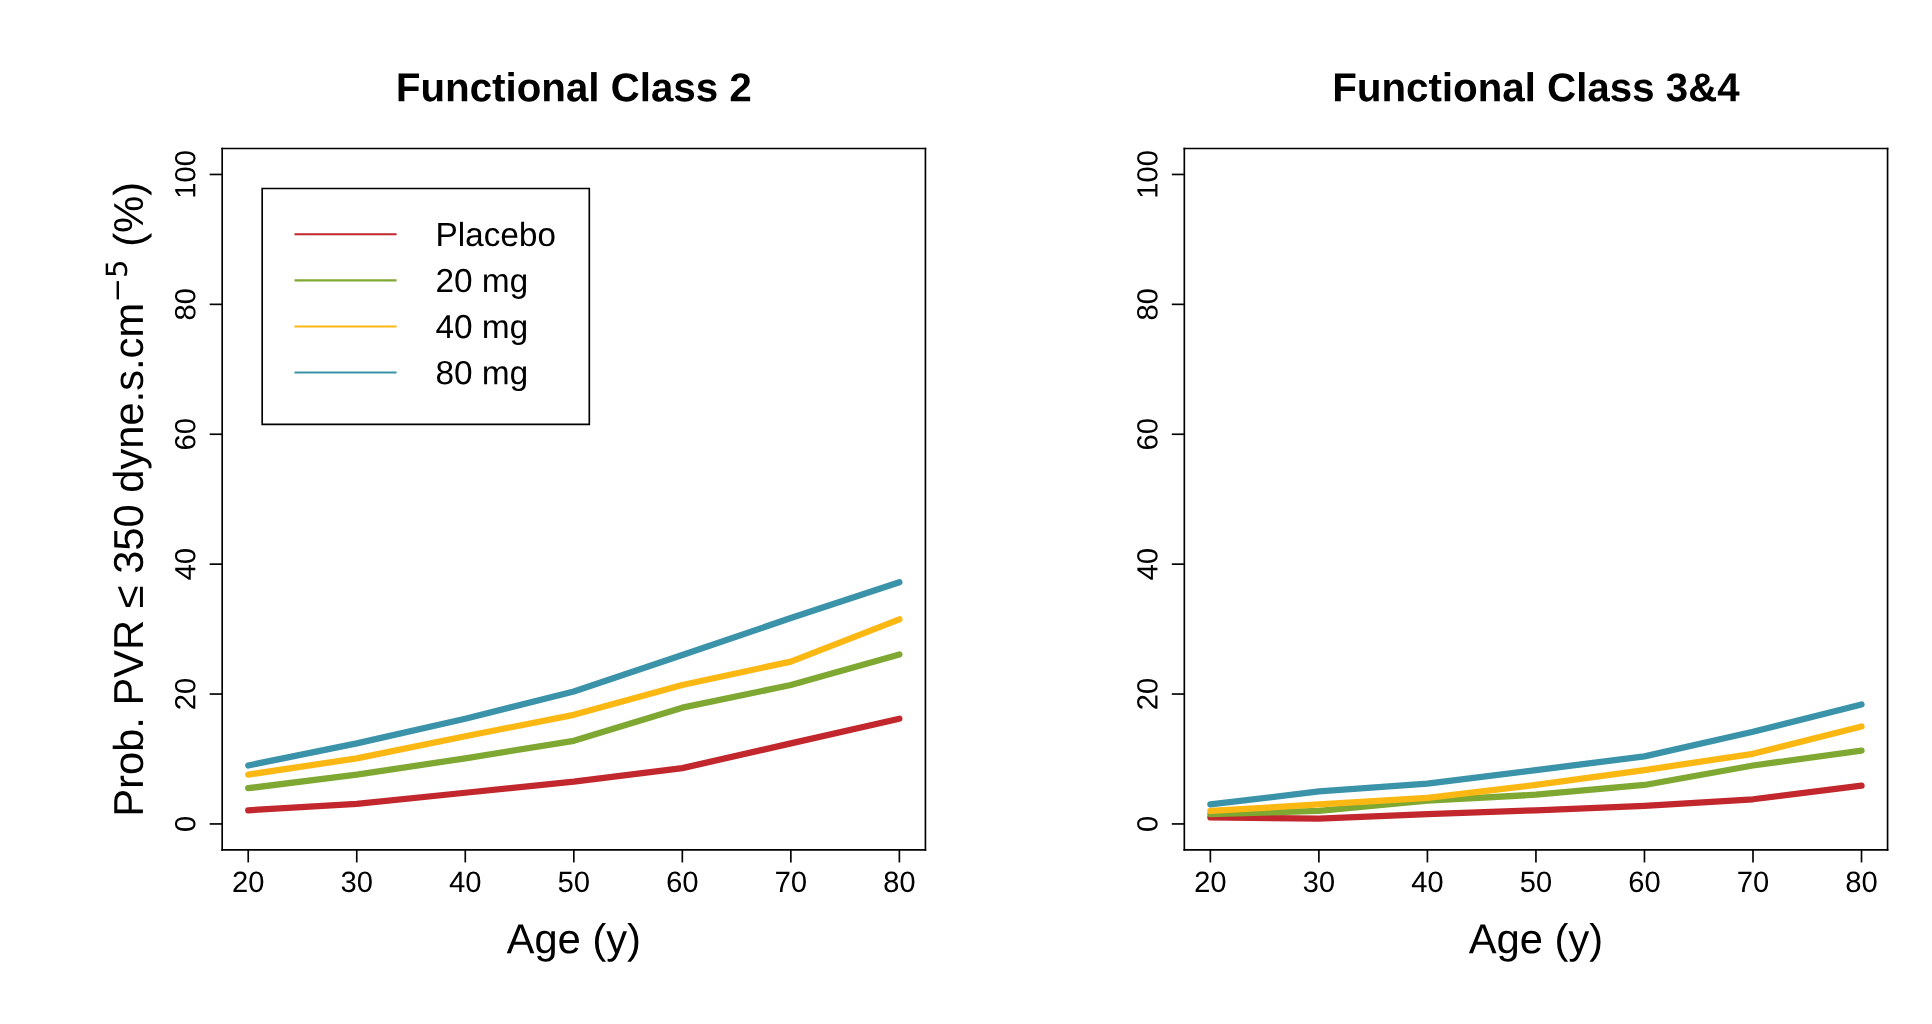 This screenshot has width=1932, height=1024. What do you see at coordinates (1537, 87) in the screenshot?
I see `chart-title: Functional Class 3&4` at bounding box center [1537, 87].